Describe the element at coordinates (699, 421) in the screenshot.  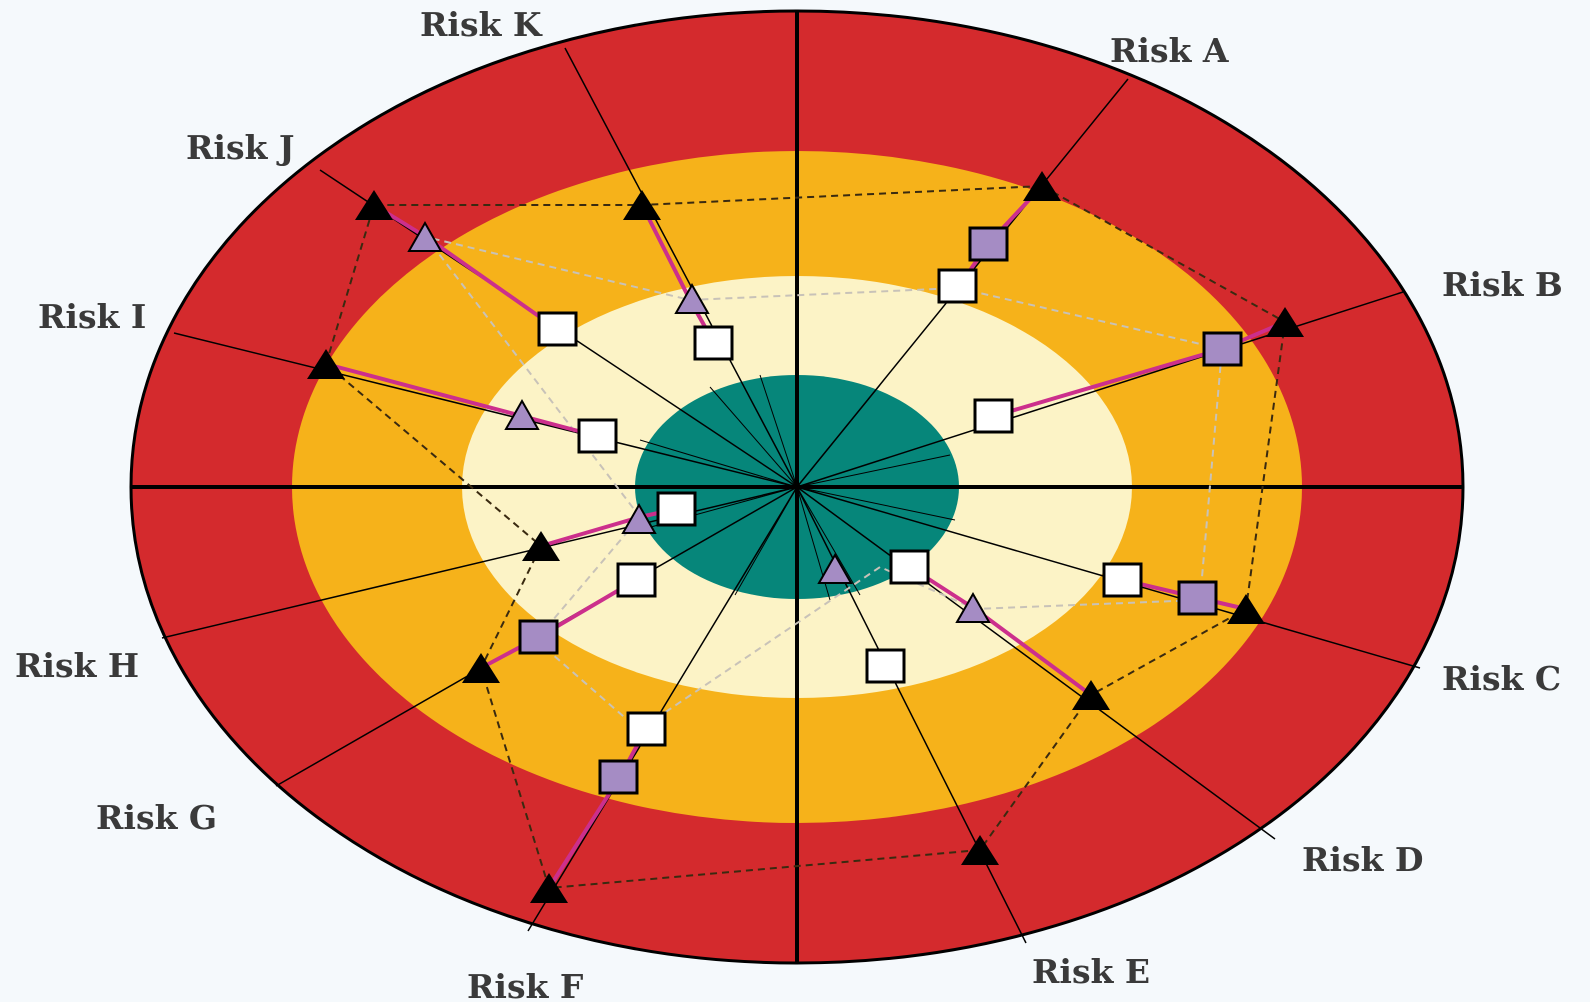
I see `purple-triangle-markers` at that location.